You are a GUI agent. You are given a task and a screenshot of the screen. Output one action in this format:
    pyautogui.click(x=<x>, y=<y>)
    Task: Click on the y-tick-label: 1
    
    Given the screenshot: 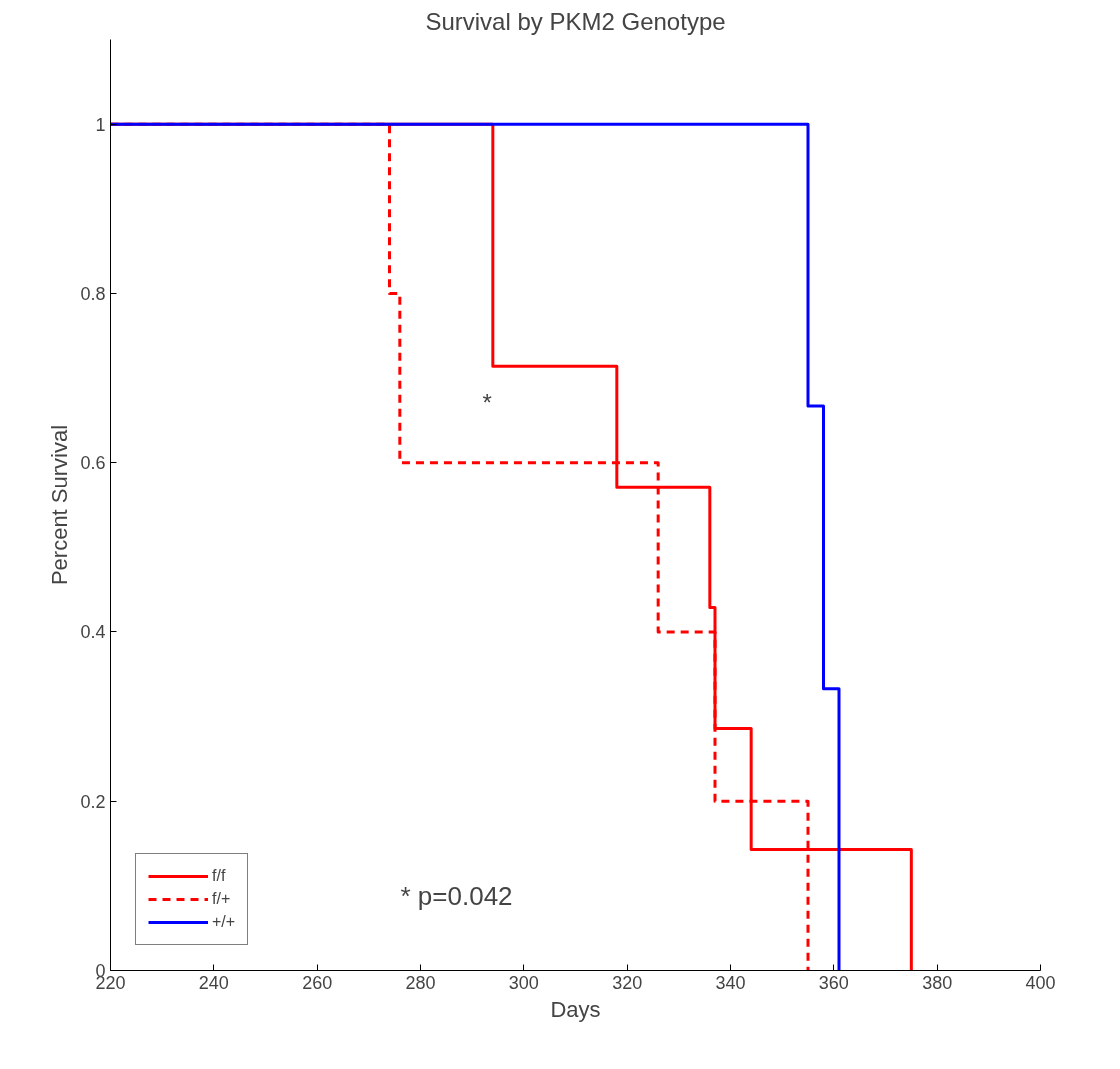 What is the action you would take?
    pyautogui.click(x=100, y=124)
    